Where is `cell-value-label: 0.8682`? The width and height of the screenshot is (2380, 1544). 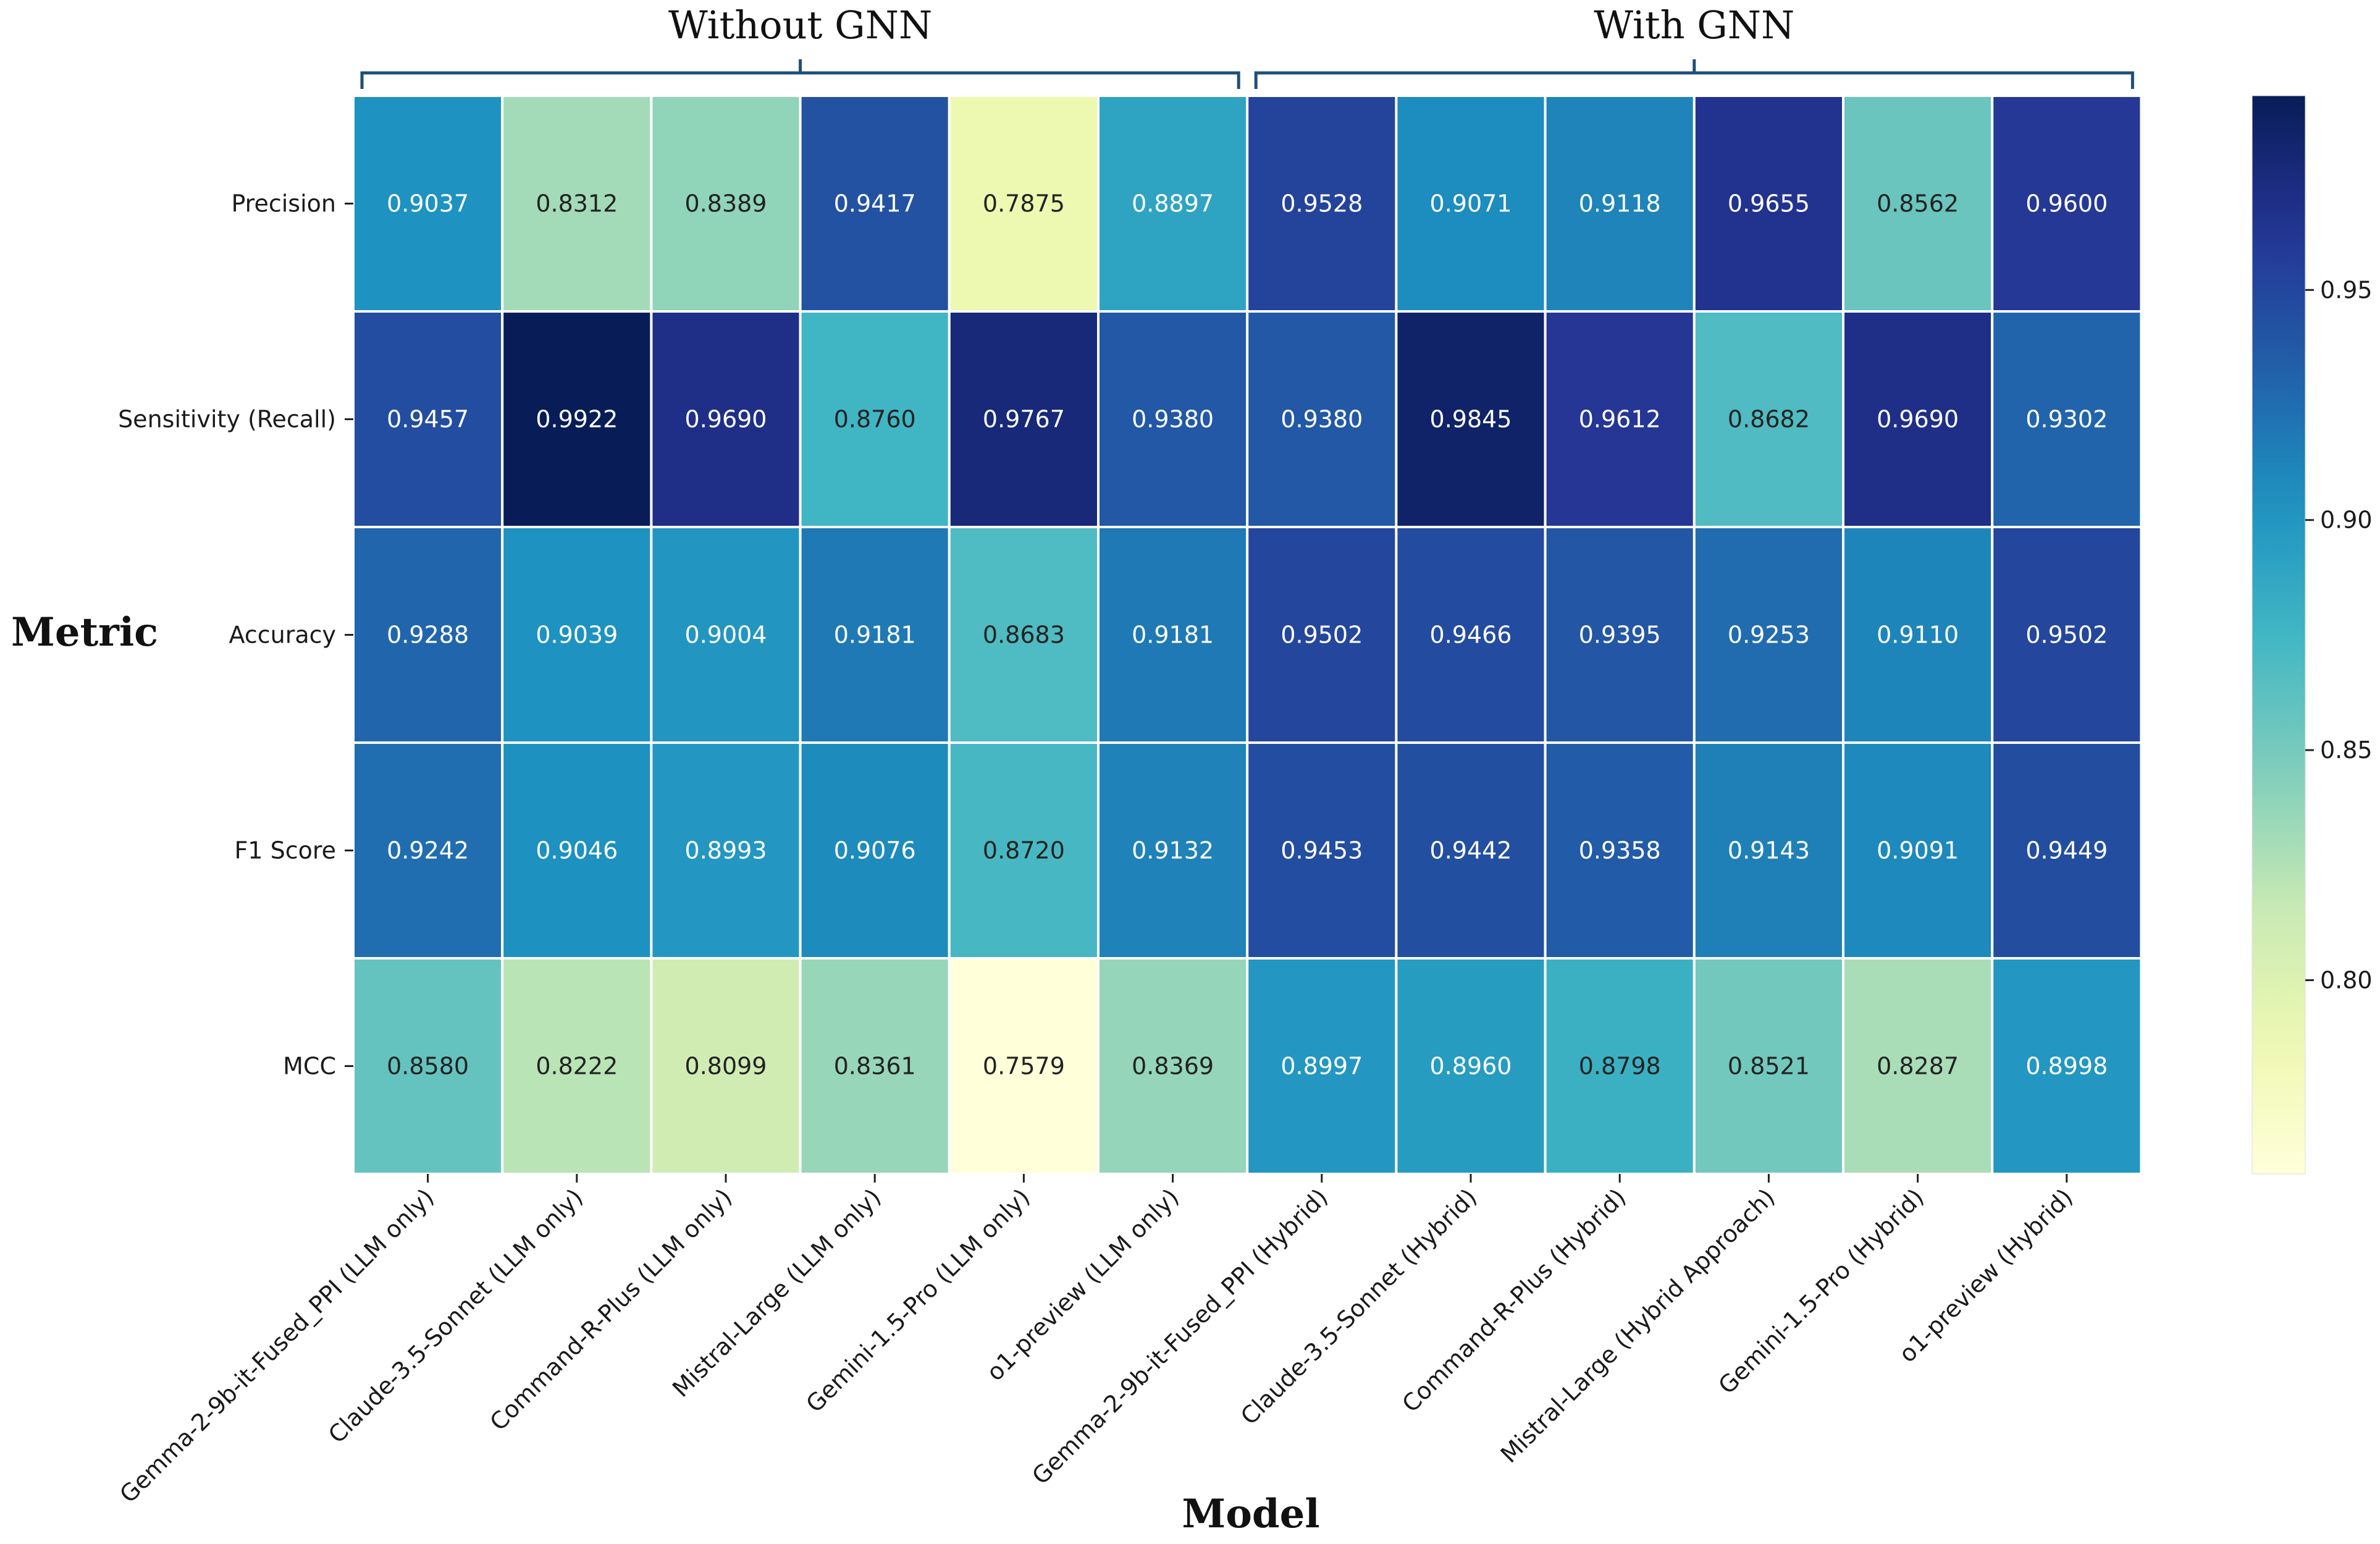
cell-value-label: 0.8682 is located at coordinates (1769, 419).